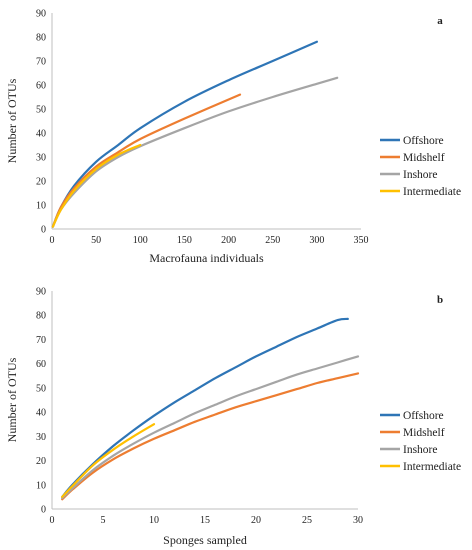 This screenshot has height=550, width=472. What do you see at coordinates (228, 240) in the screenshot?
I see `chart-0-a-x-tick-label: 200` at bounding box center [228, 240].